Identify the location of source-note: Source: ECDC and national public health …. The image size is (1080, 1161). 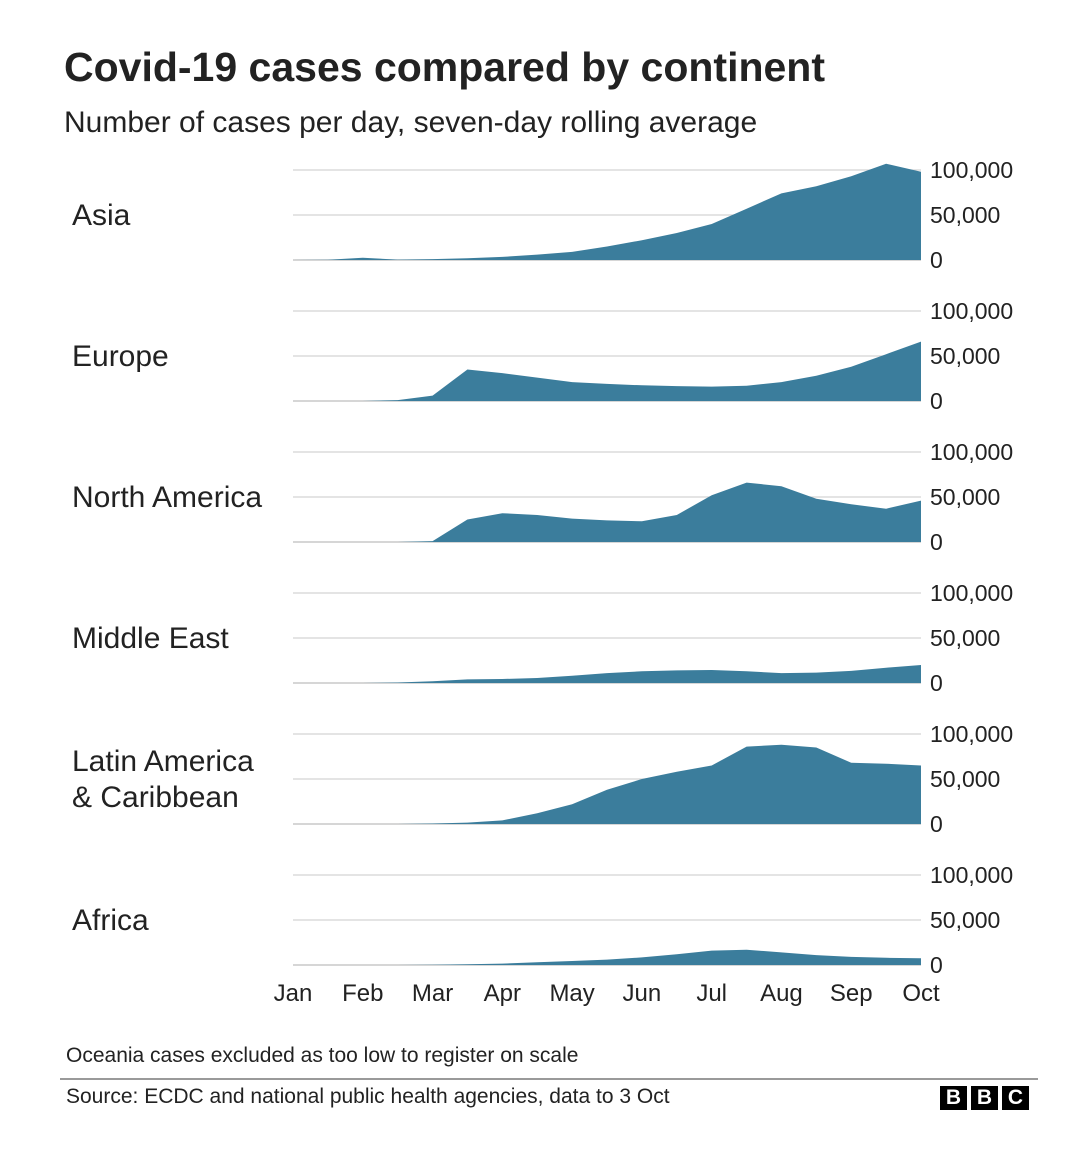
(368, 1096).